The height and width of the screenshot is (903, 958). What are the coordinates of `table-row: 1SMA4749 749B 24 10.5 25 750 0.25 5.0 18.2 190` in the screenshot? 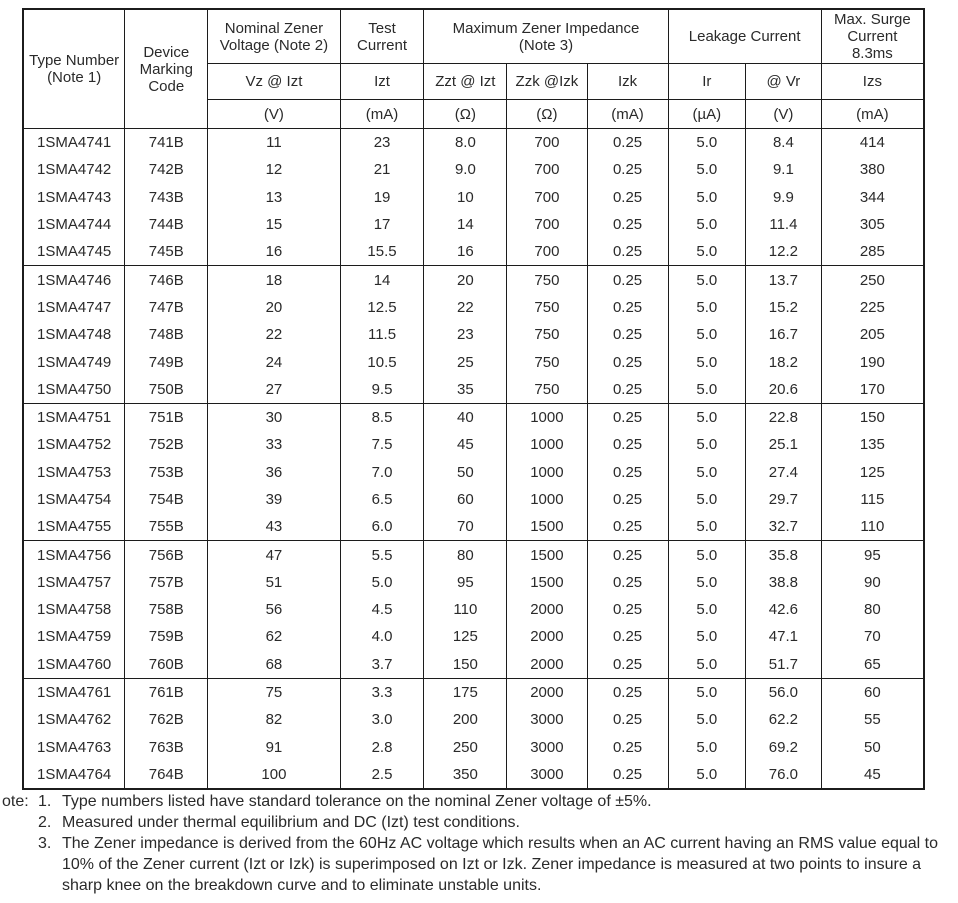 It's located at (473, 362).